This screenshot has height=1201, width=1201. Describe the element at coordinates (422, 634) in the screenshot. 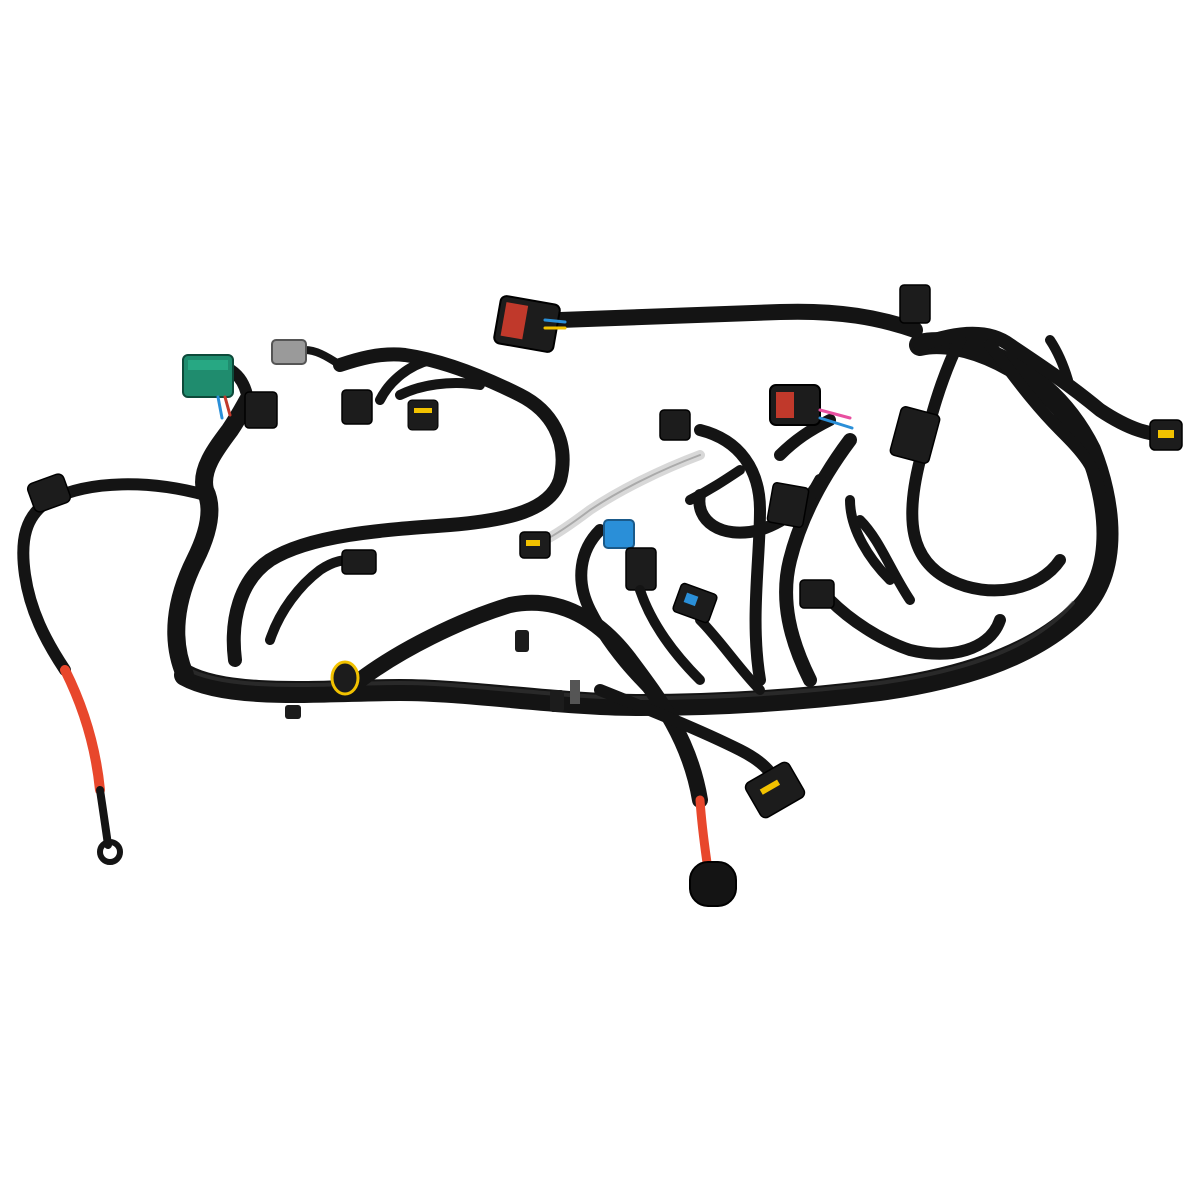

I see `side-connectors` at that location.